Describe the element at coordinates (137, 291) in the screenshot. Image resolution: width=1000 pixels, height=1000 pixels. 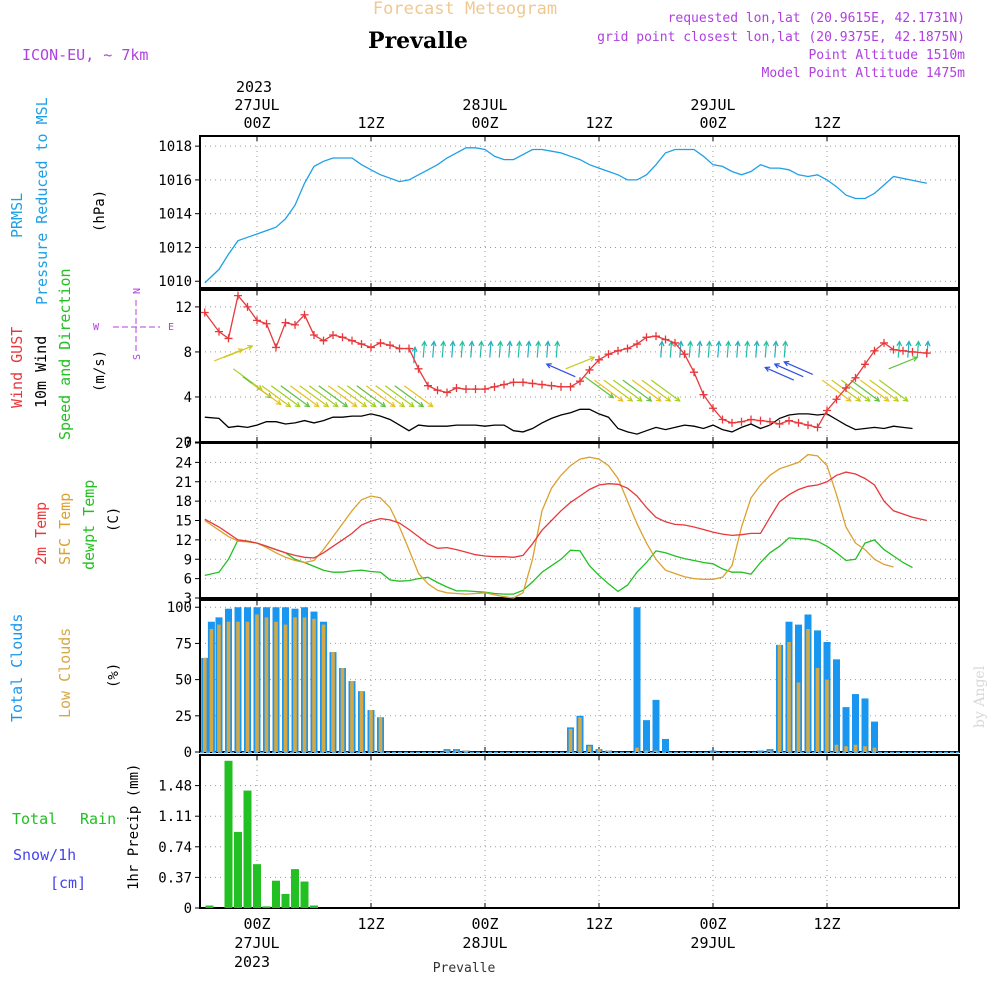
I see `compass-n: N` at that location.